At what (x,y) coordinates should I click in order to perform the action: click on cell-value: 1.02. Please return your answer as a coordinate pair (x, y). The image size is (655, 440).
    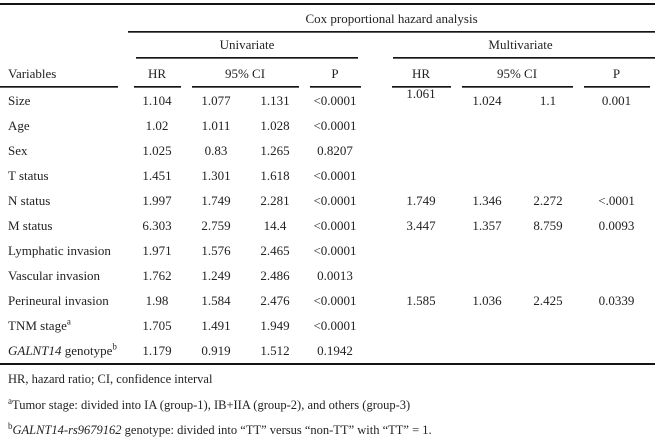
    Looking at the image, I should click on (157, 125).